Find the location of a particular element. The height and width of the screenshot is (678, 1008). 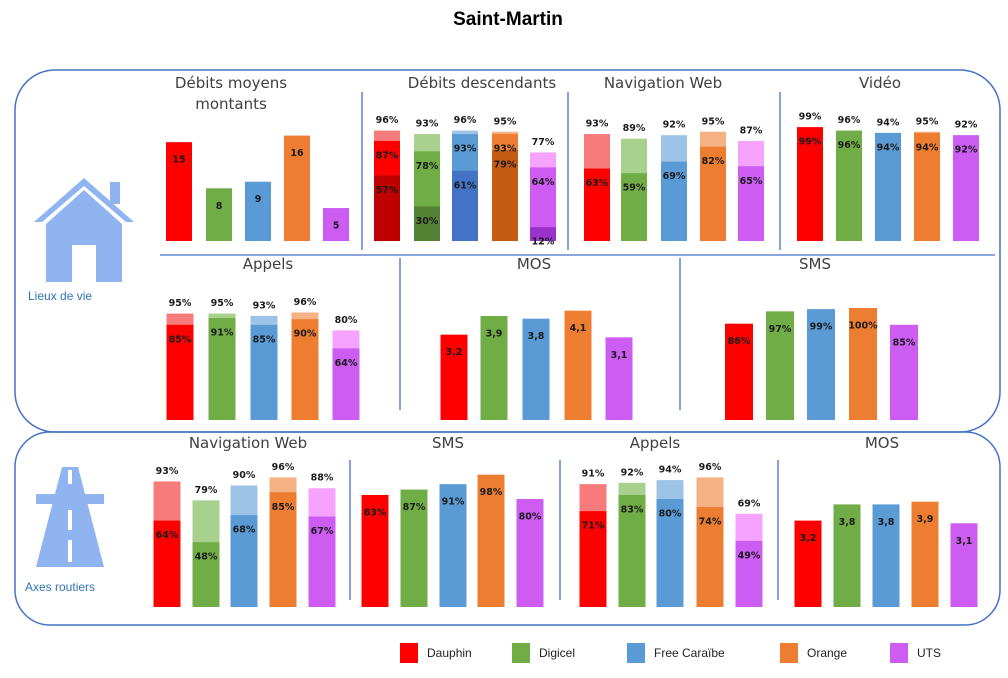

value-label: 91% is located at coordinates (453, 502).